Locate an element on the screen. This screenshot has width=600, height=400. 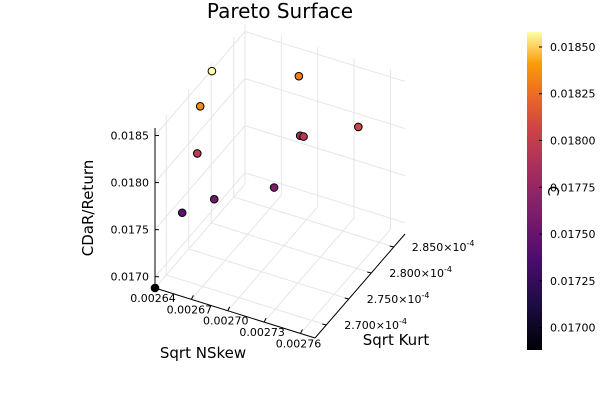
y-tick-label: 2.750×10⁻⁴ is located at coordinates (398, 298).